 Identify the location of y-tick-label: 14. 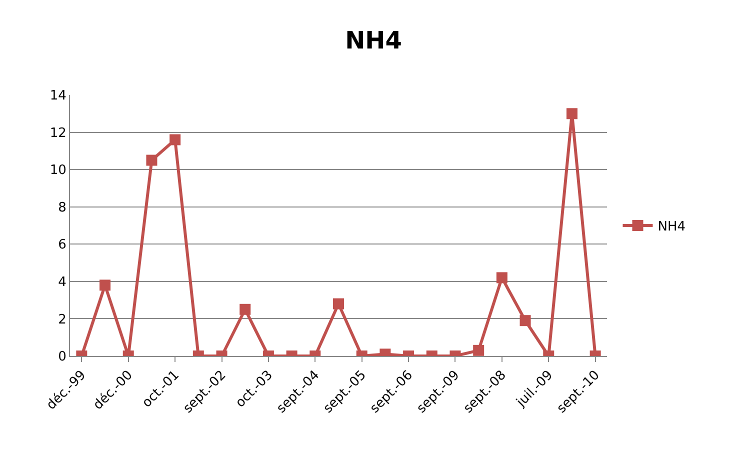
(58, 96).